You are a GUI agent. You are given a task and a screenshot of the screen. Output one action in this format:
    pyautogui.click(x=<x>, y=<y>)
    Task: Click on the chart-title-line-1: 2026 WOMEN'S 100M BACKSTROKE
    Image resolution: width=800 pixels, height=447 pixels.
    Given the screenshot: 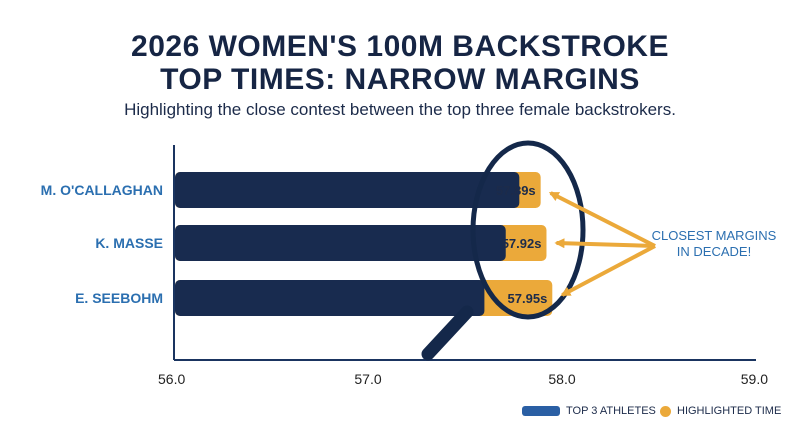 What is the action you would take?
    pyautogui.click(x=400, y=46)
    